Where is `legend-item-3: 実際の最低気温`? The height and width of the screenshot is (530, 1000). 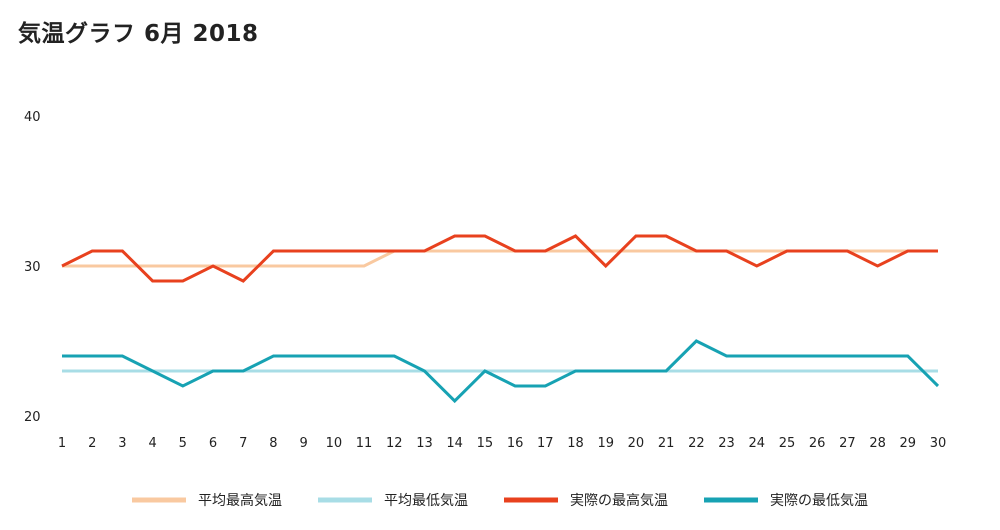 legend-item-3: 実際の最低気温 is located at coordinates (786, 501).